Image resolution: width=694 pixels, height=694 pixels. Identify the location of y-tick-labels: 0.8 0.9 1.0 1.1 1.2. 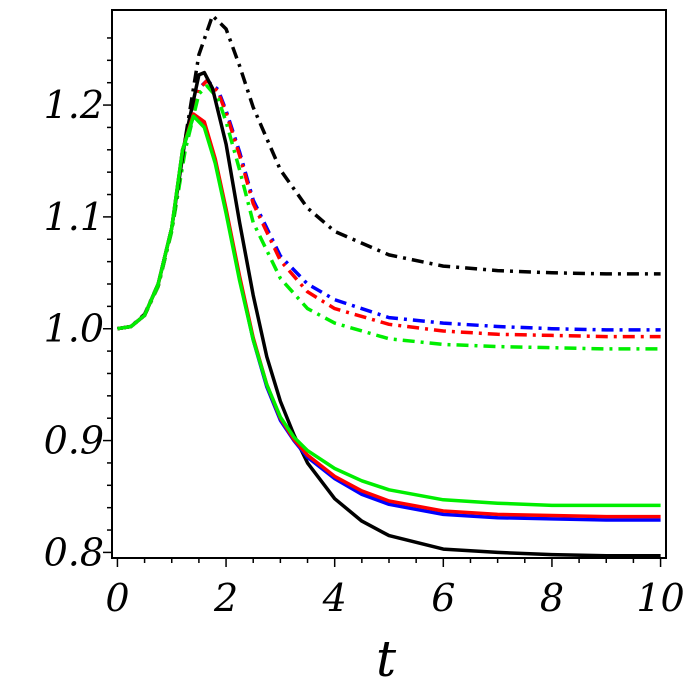
(74, 328).